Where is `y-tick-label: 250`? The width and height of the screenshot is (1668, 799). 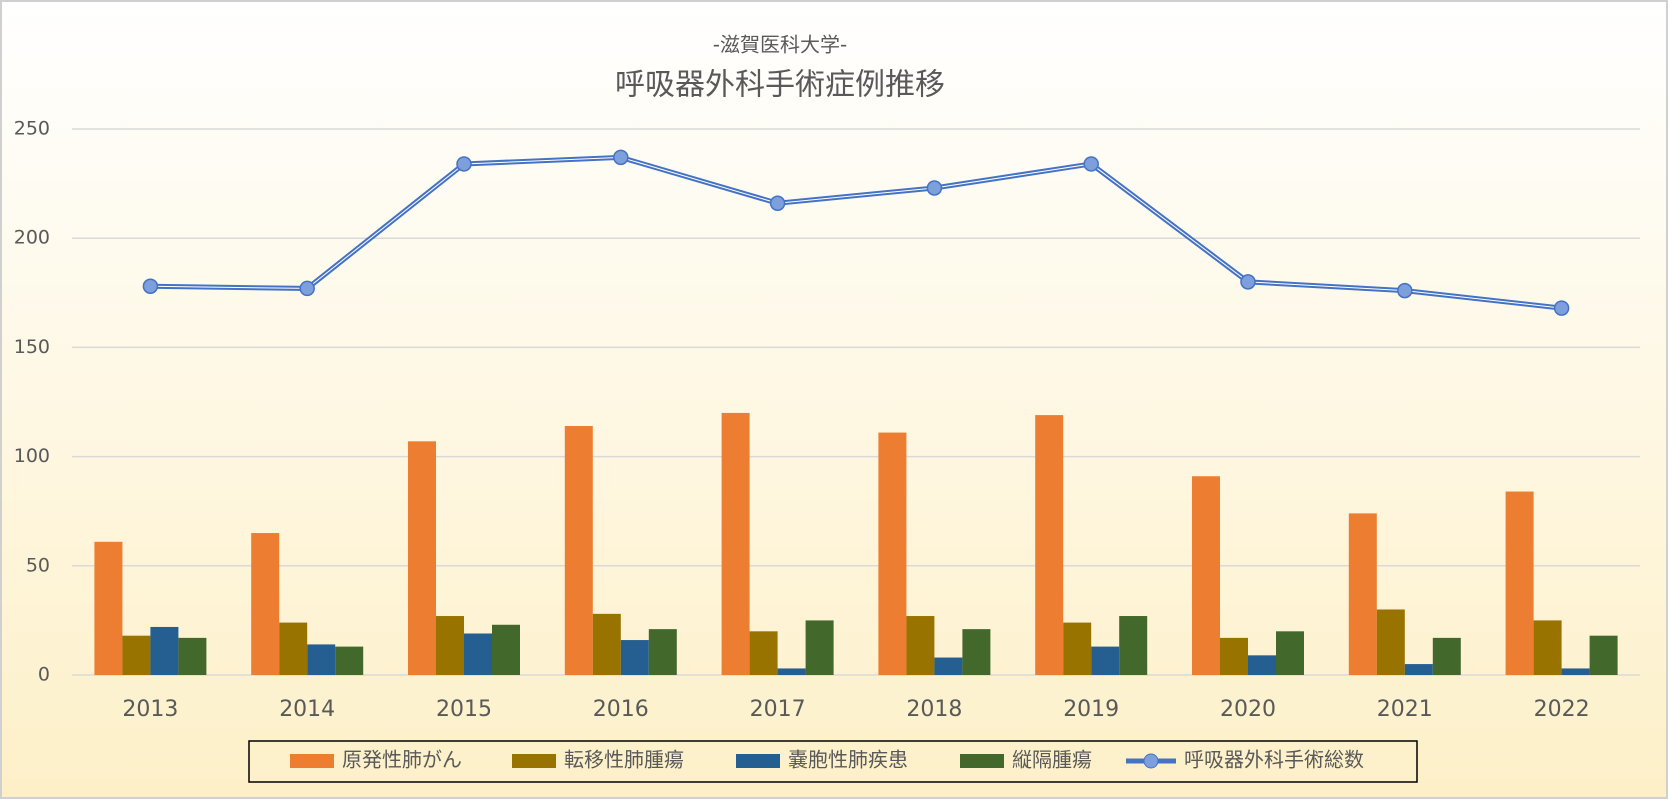 y-tick-label: 250 is located at coordinates (32, 129).